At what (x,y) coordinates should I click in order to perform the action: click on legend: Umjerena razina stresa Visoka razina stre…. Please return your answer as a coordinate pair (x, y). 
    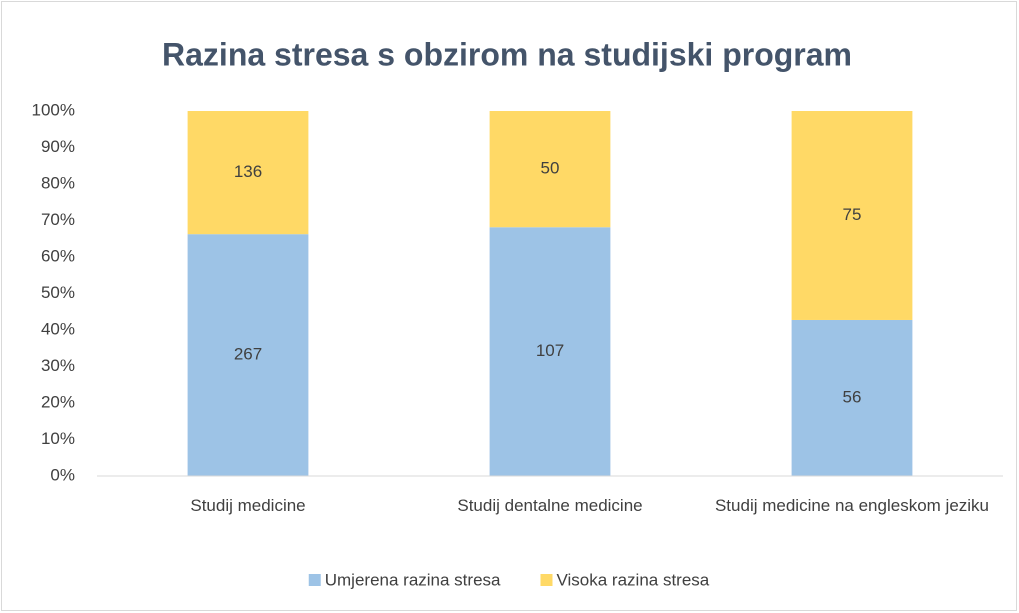
    Looking at the image, I should click on (509, 579).